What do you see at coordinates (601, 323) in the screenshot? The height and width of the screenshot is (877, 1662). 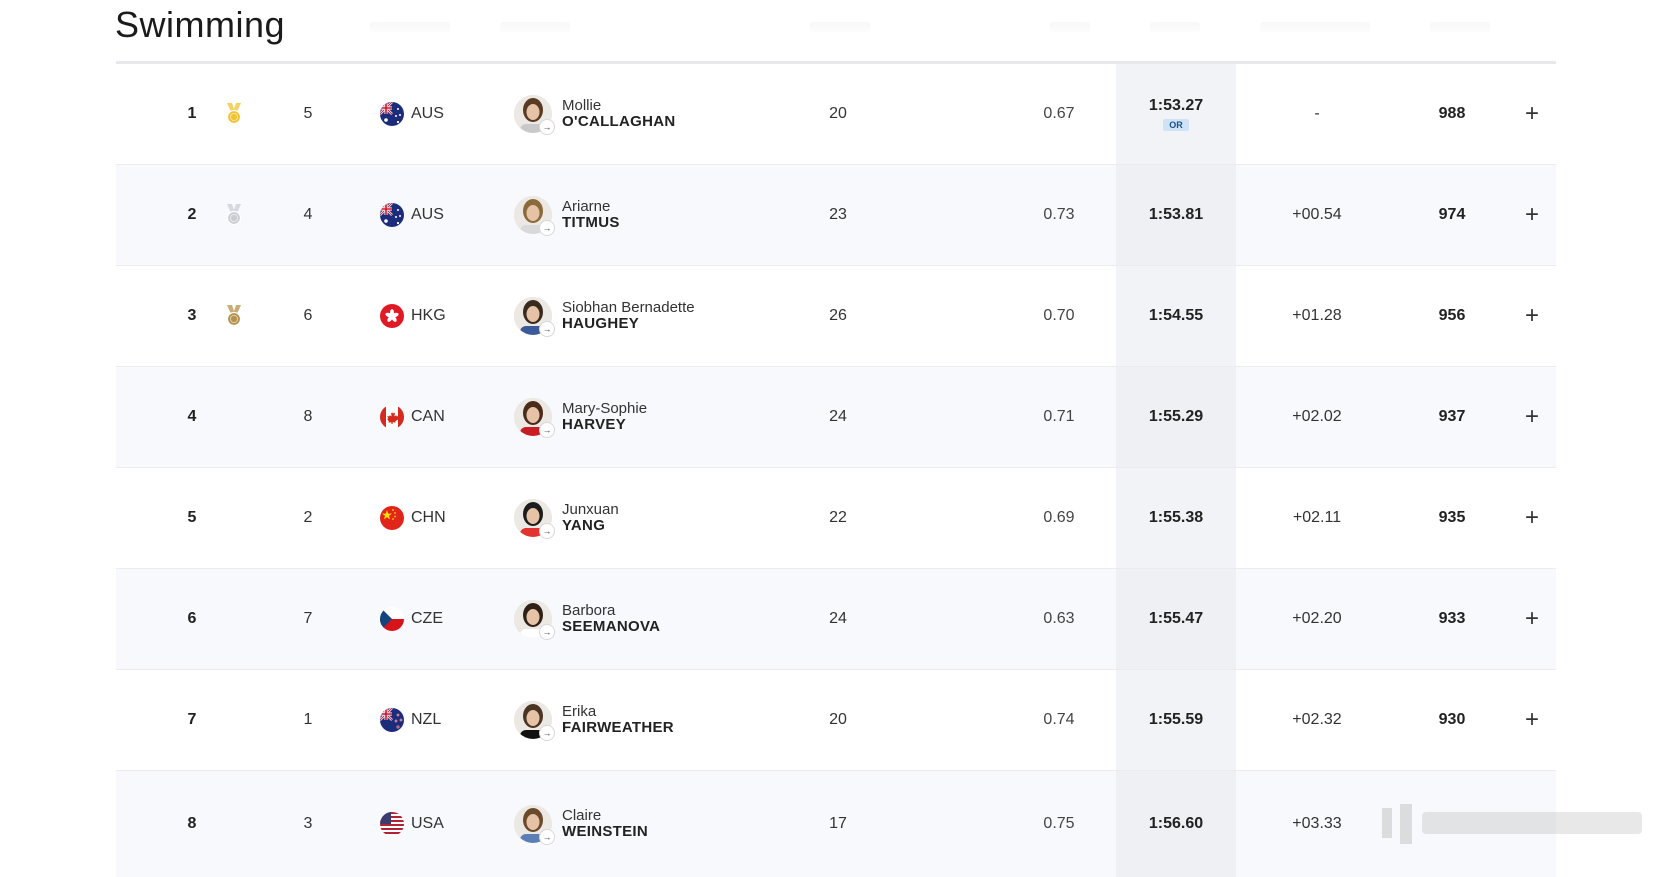 I see `athlete-family-name: HAUGHEY` at bounding box center [601, 323].